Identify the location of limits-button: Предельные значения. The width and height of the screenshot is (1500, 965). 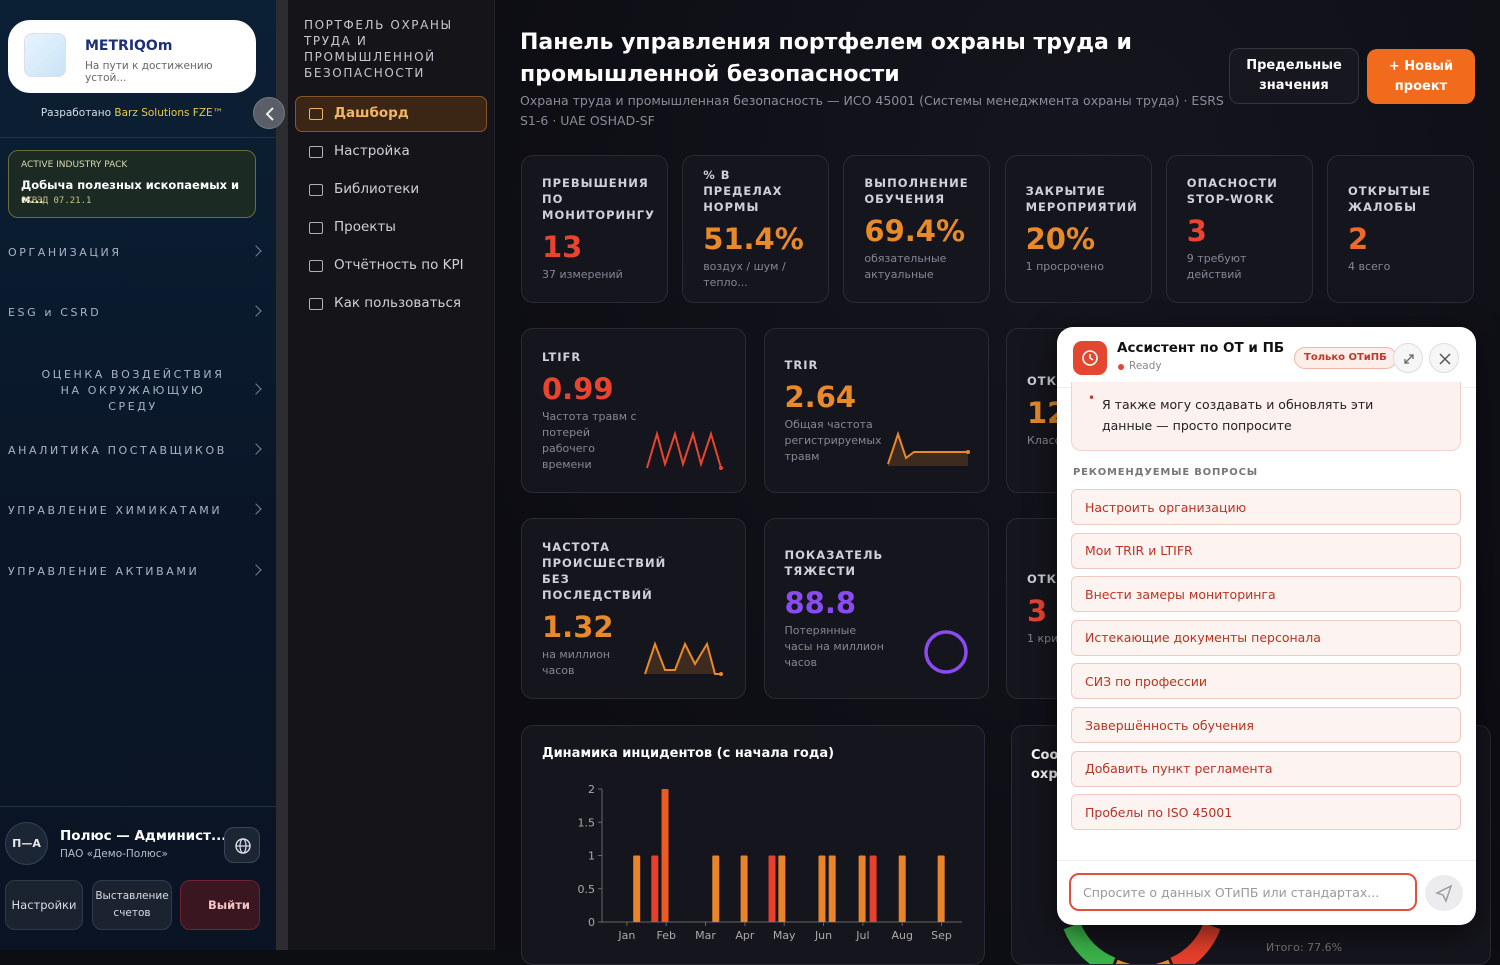
(1294, 76).